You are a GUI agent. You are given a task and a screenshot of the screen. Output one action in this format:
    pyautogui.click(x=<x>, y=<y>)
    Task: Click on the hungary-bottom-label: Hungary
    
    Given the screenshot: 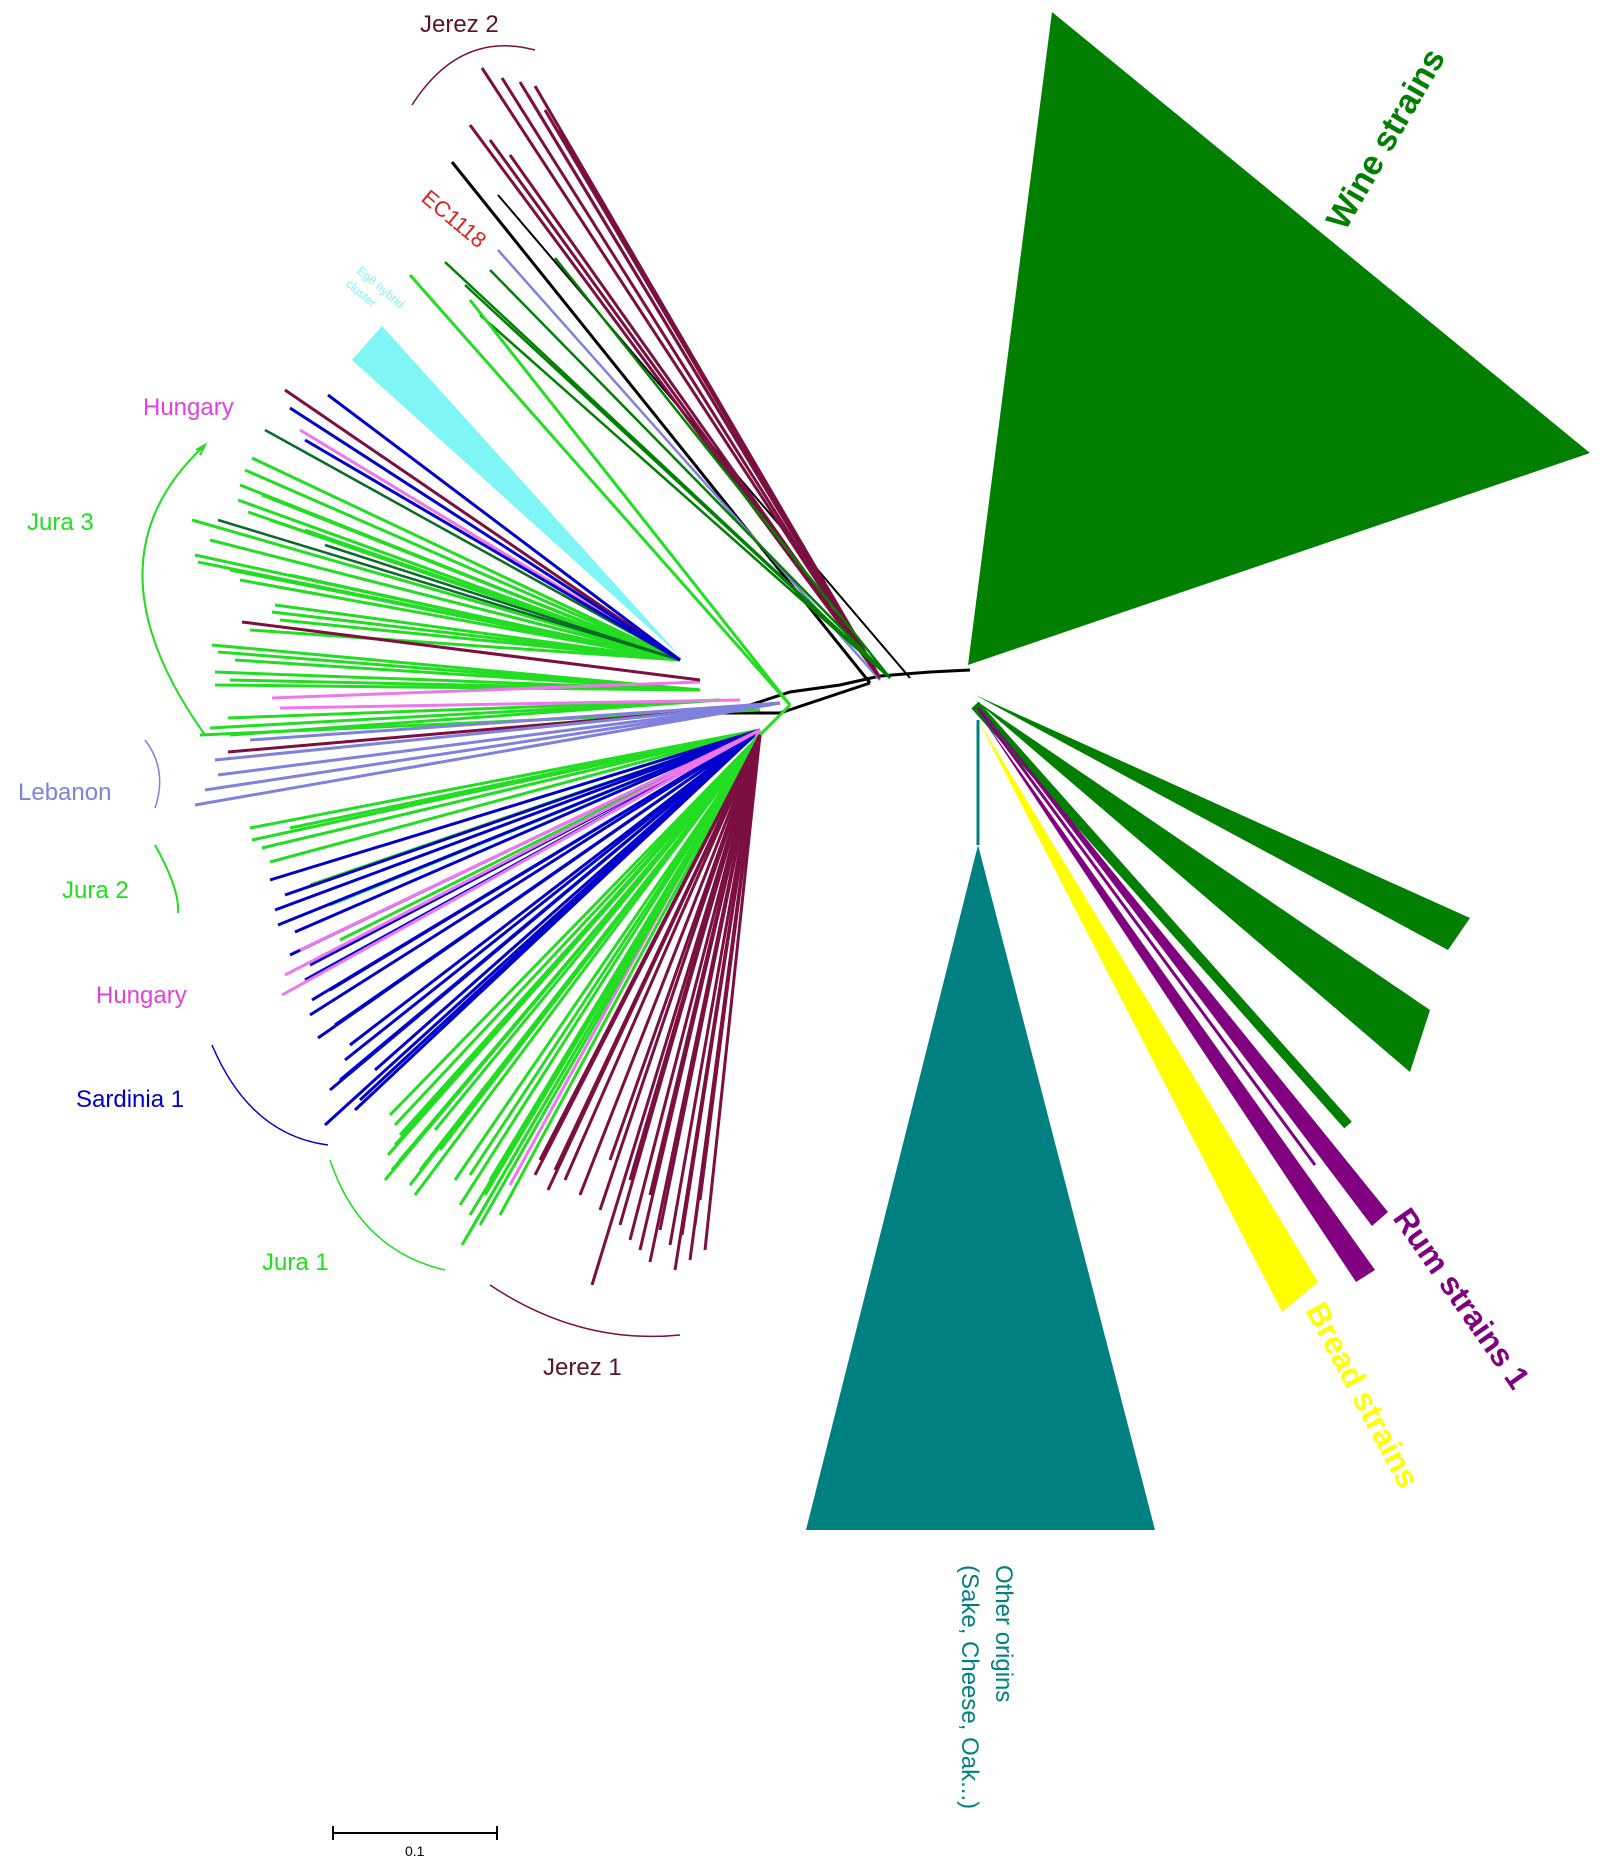 What is the action you would take?
    pyautogui.click(x=141, y=995)
    